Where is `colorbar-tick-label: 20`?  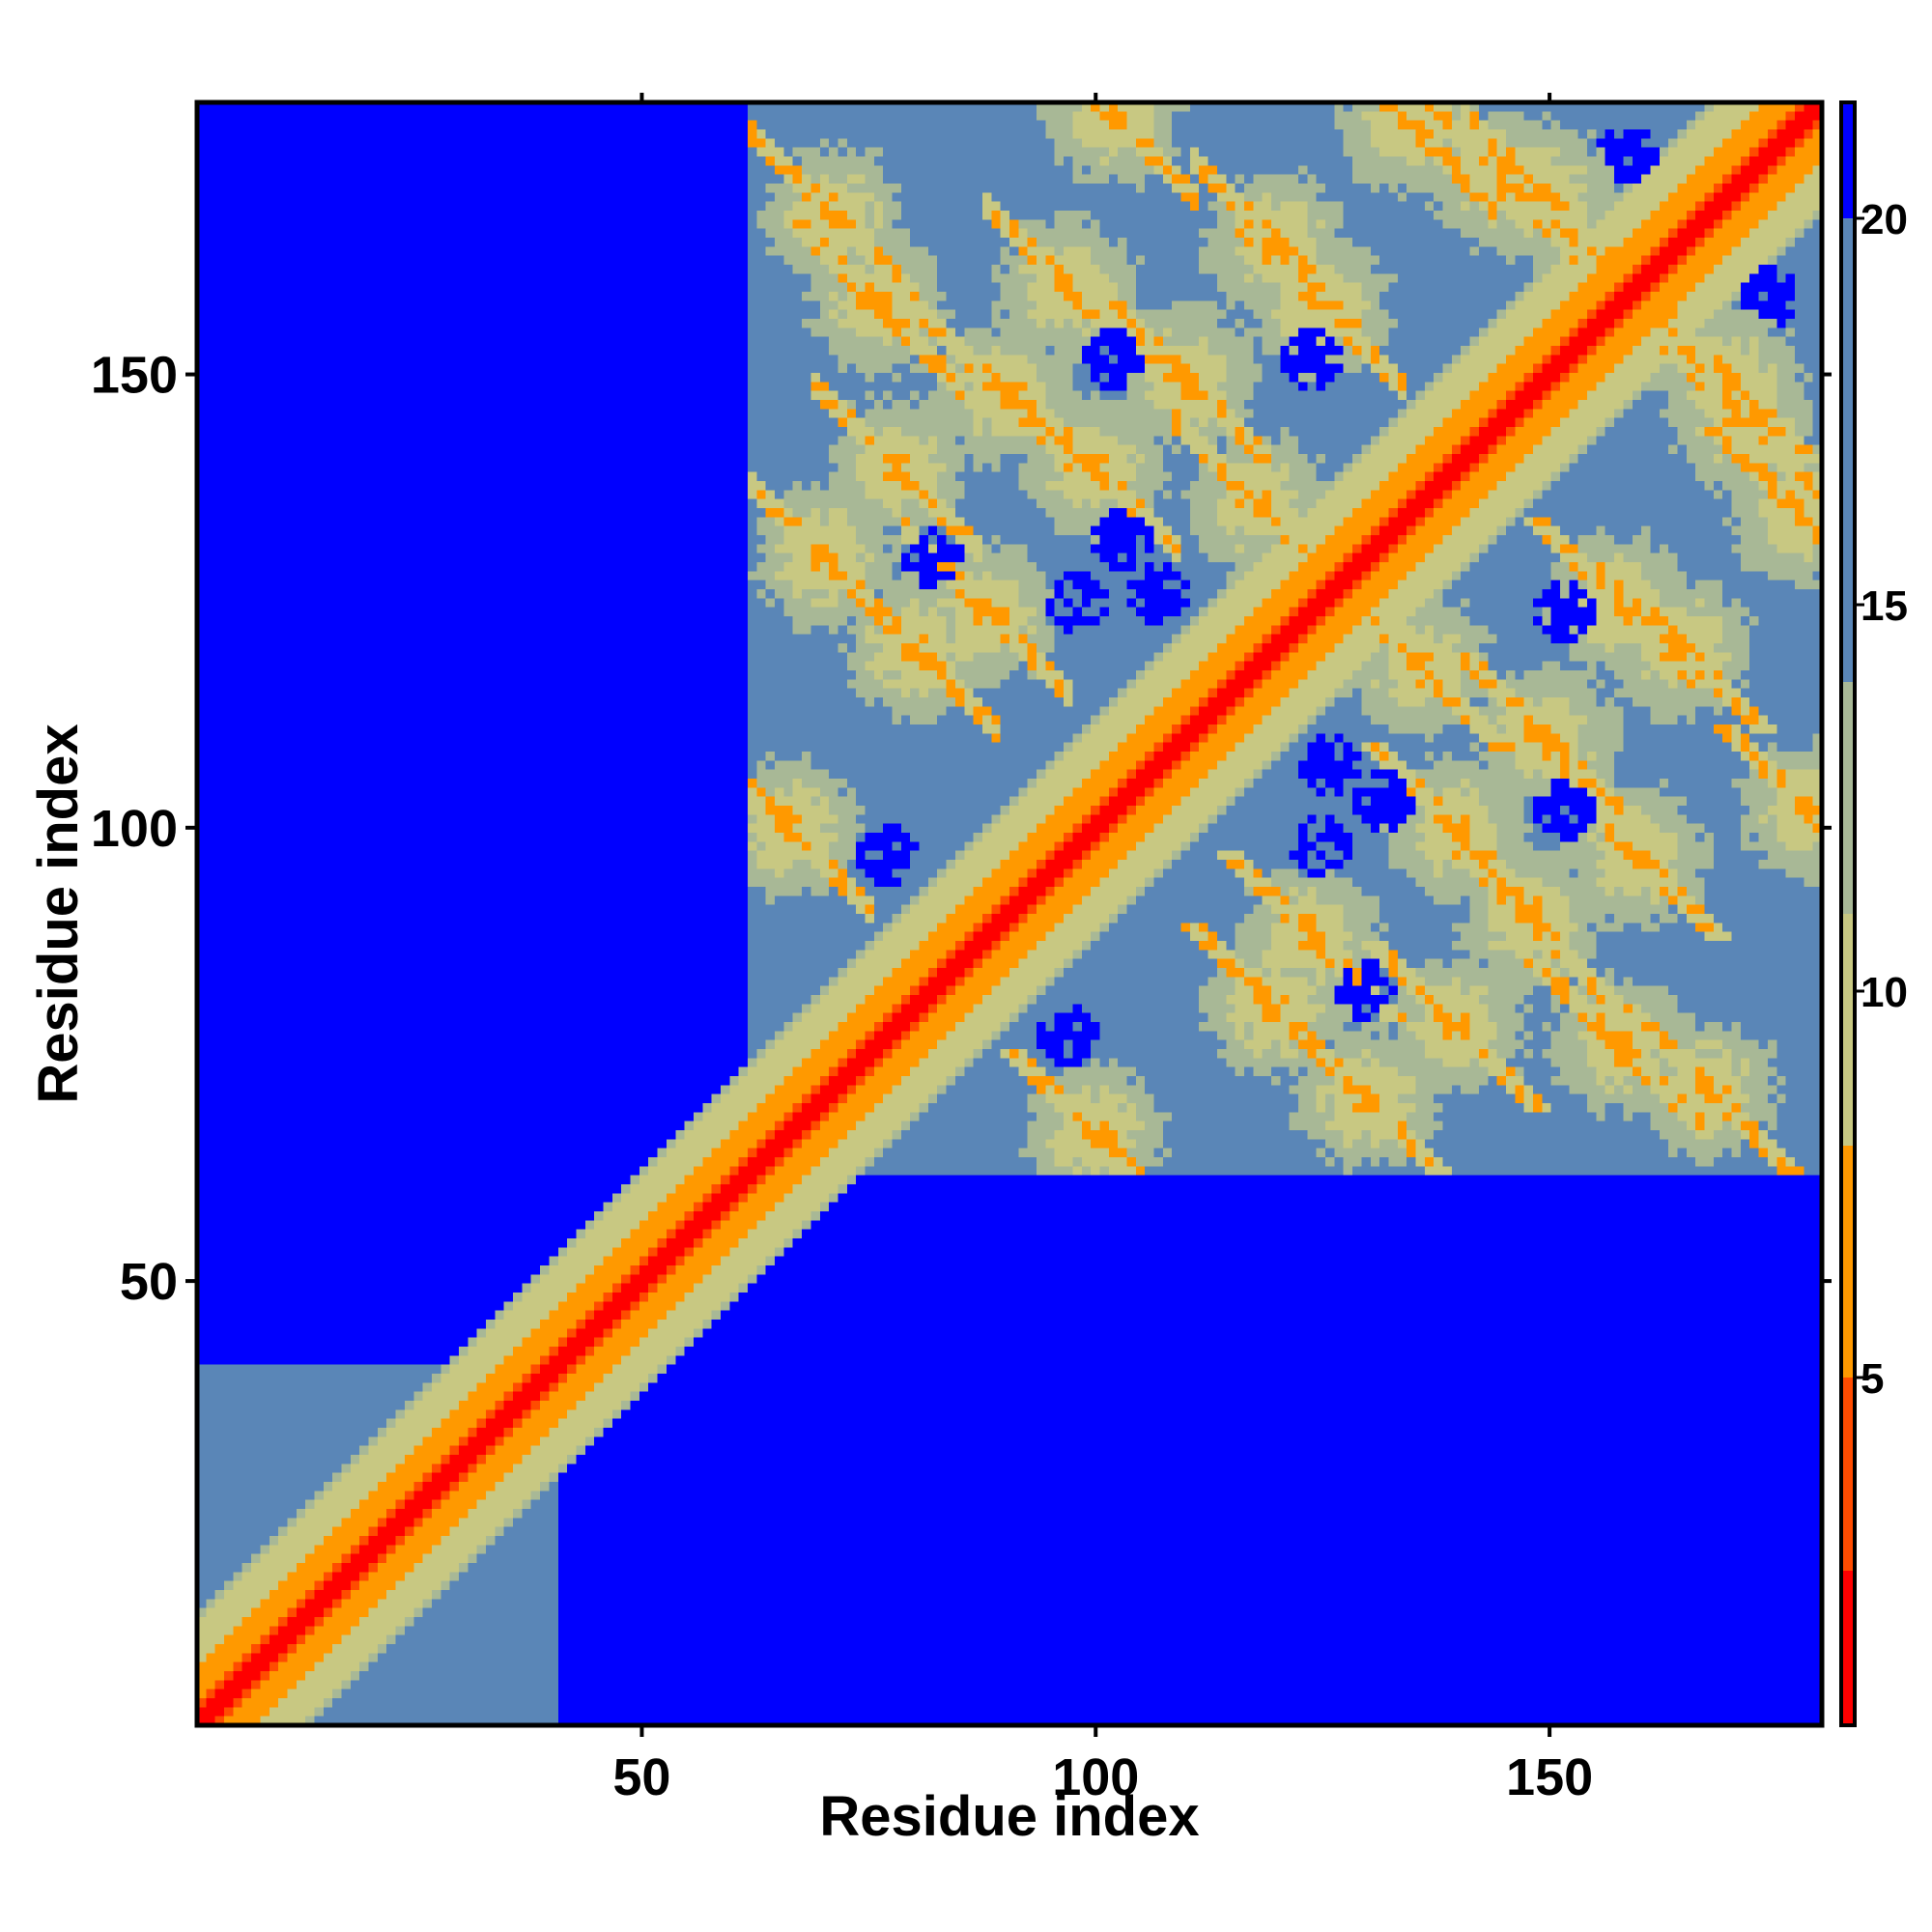 colorbar-tick-label: 20 is located at coordinates (1884, 219).